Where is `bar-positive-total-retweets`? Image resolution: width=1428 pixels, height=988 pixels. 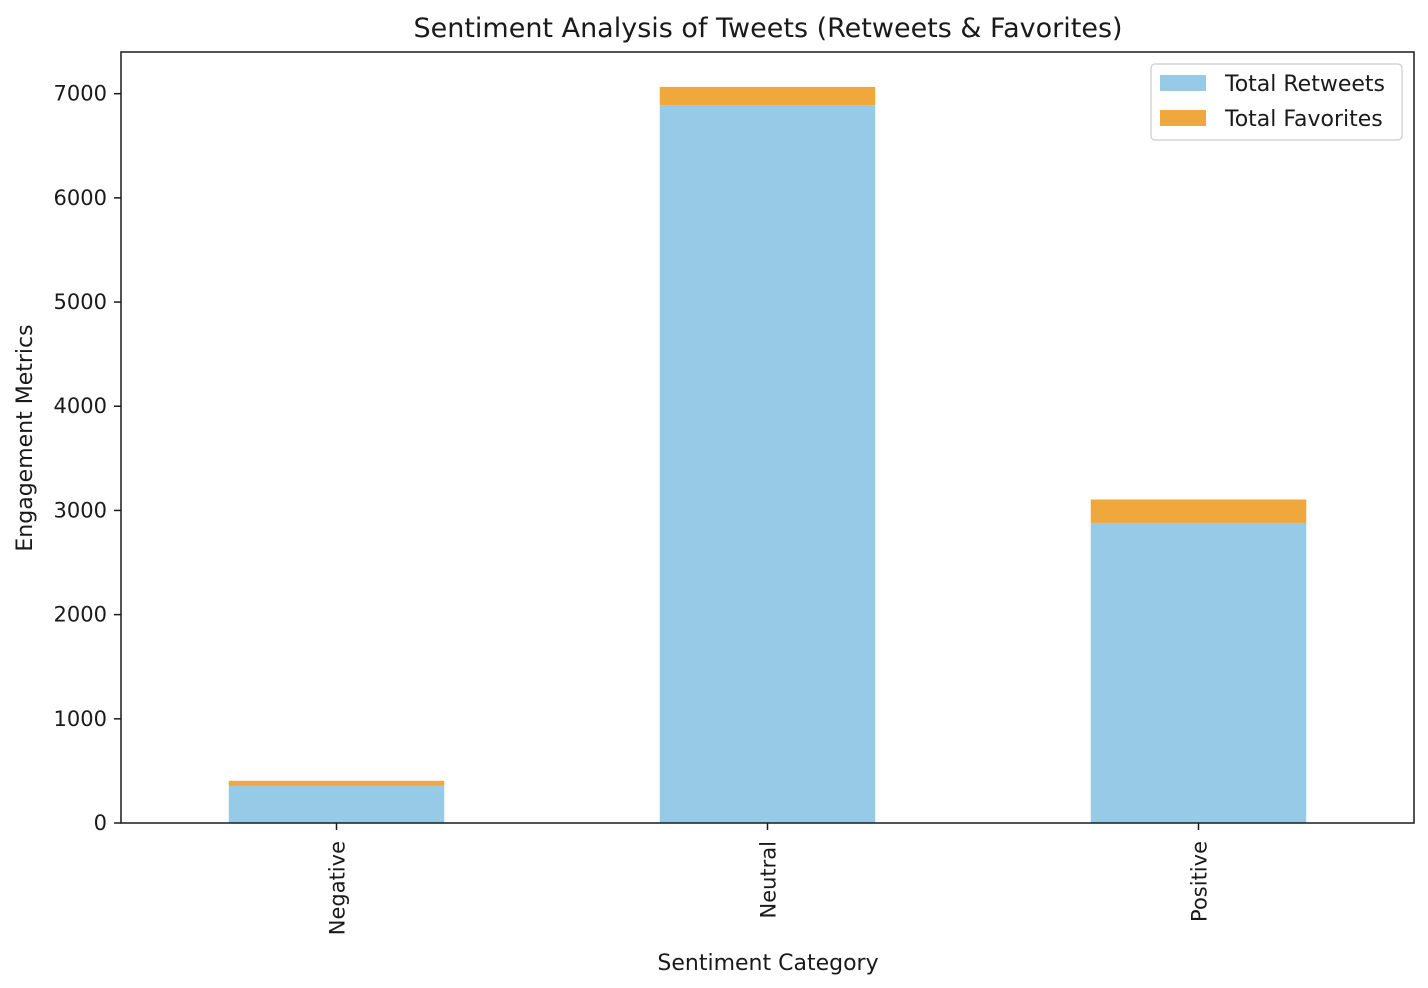 bar-positive-total-retweets is located at coordinates (1198, 672).